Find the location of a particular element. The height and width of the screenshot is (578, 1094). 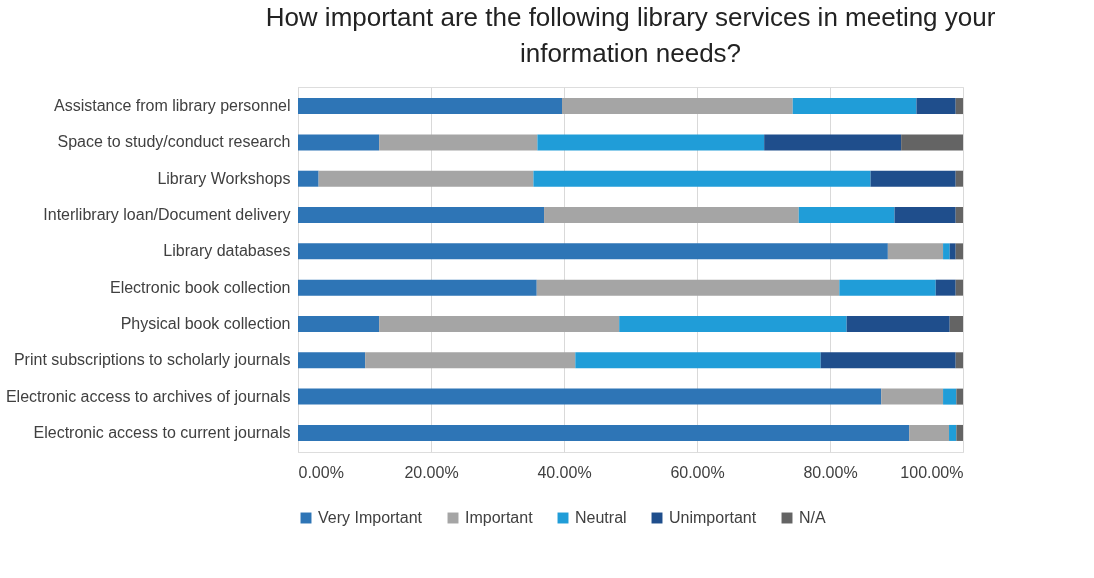

x-tick-label: 0.00% is located at coordinates (321, 472).